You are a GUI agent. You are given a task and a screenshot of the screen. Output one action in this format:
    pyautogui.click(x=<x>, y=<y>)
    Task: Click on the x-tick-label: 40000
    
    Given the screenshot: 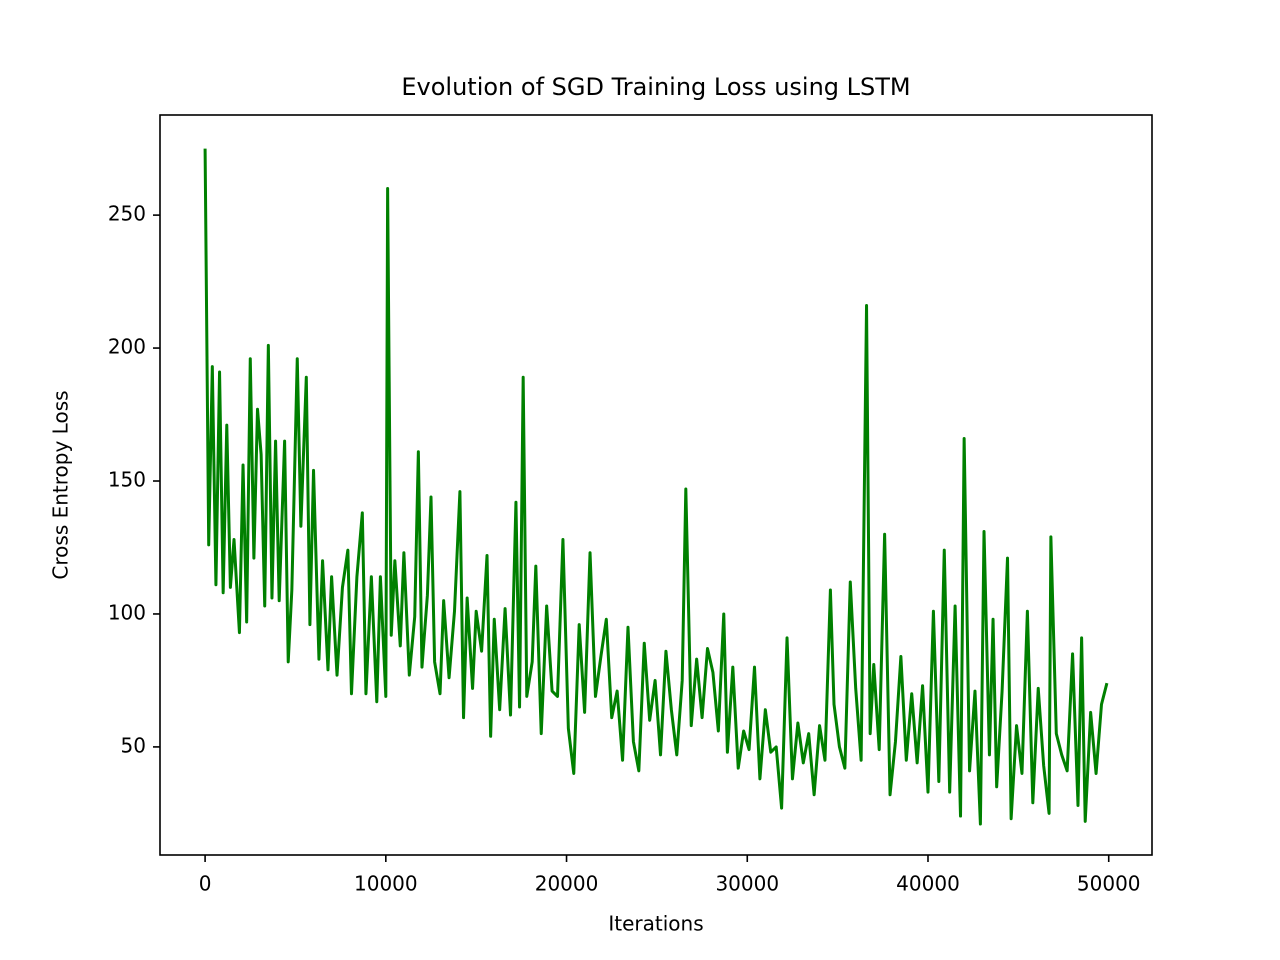 What is the action you would take?
    pyautogui.click(x=928, y=884)
    